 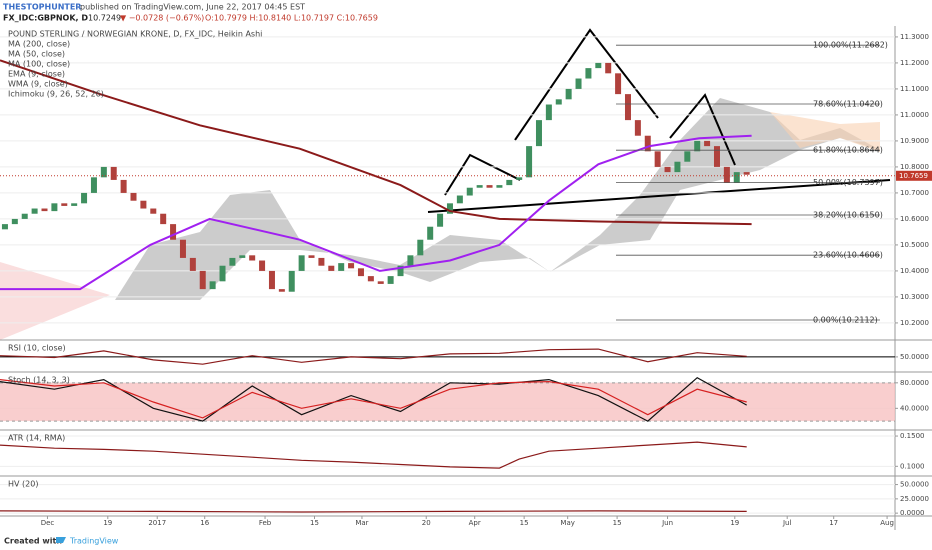 What do you see at coordinates (912, 466) in the screenshot?
I see `y-tick-label: 0.1000` at bounding box center [912, 466].